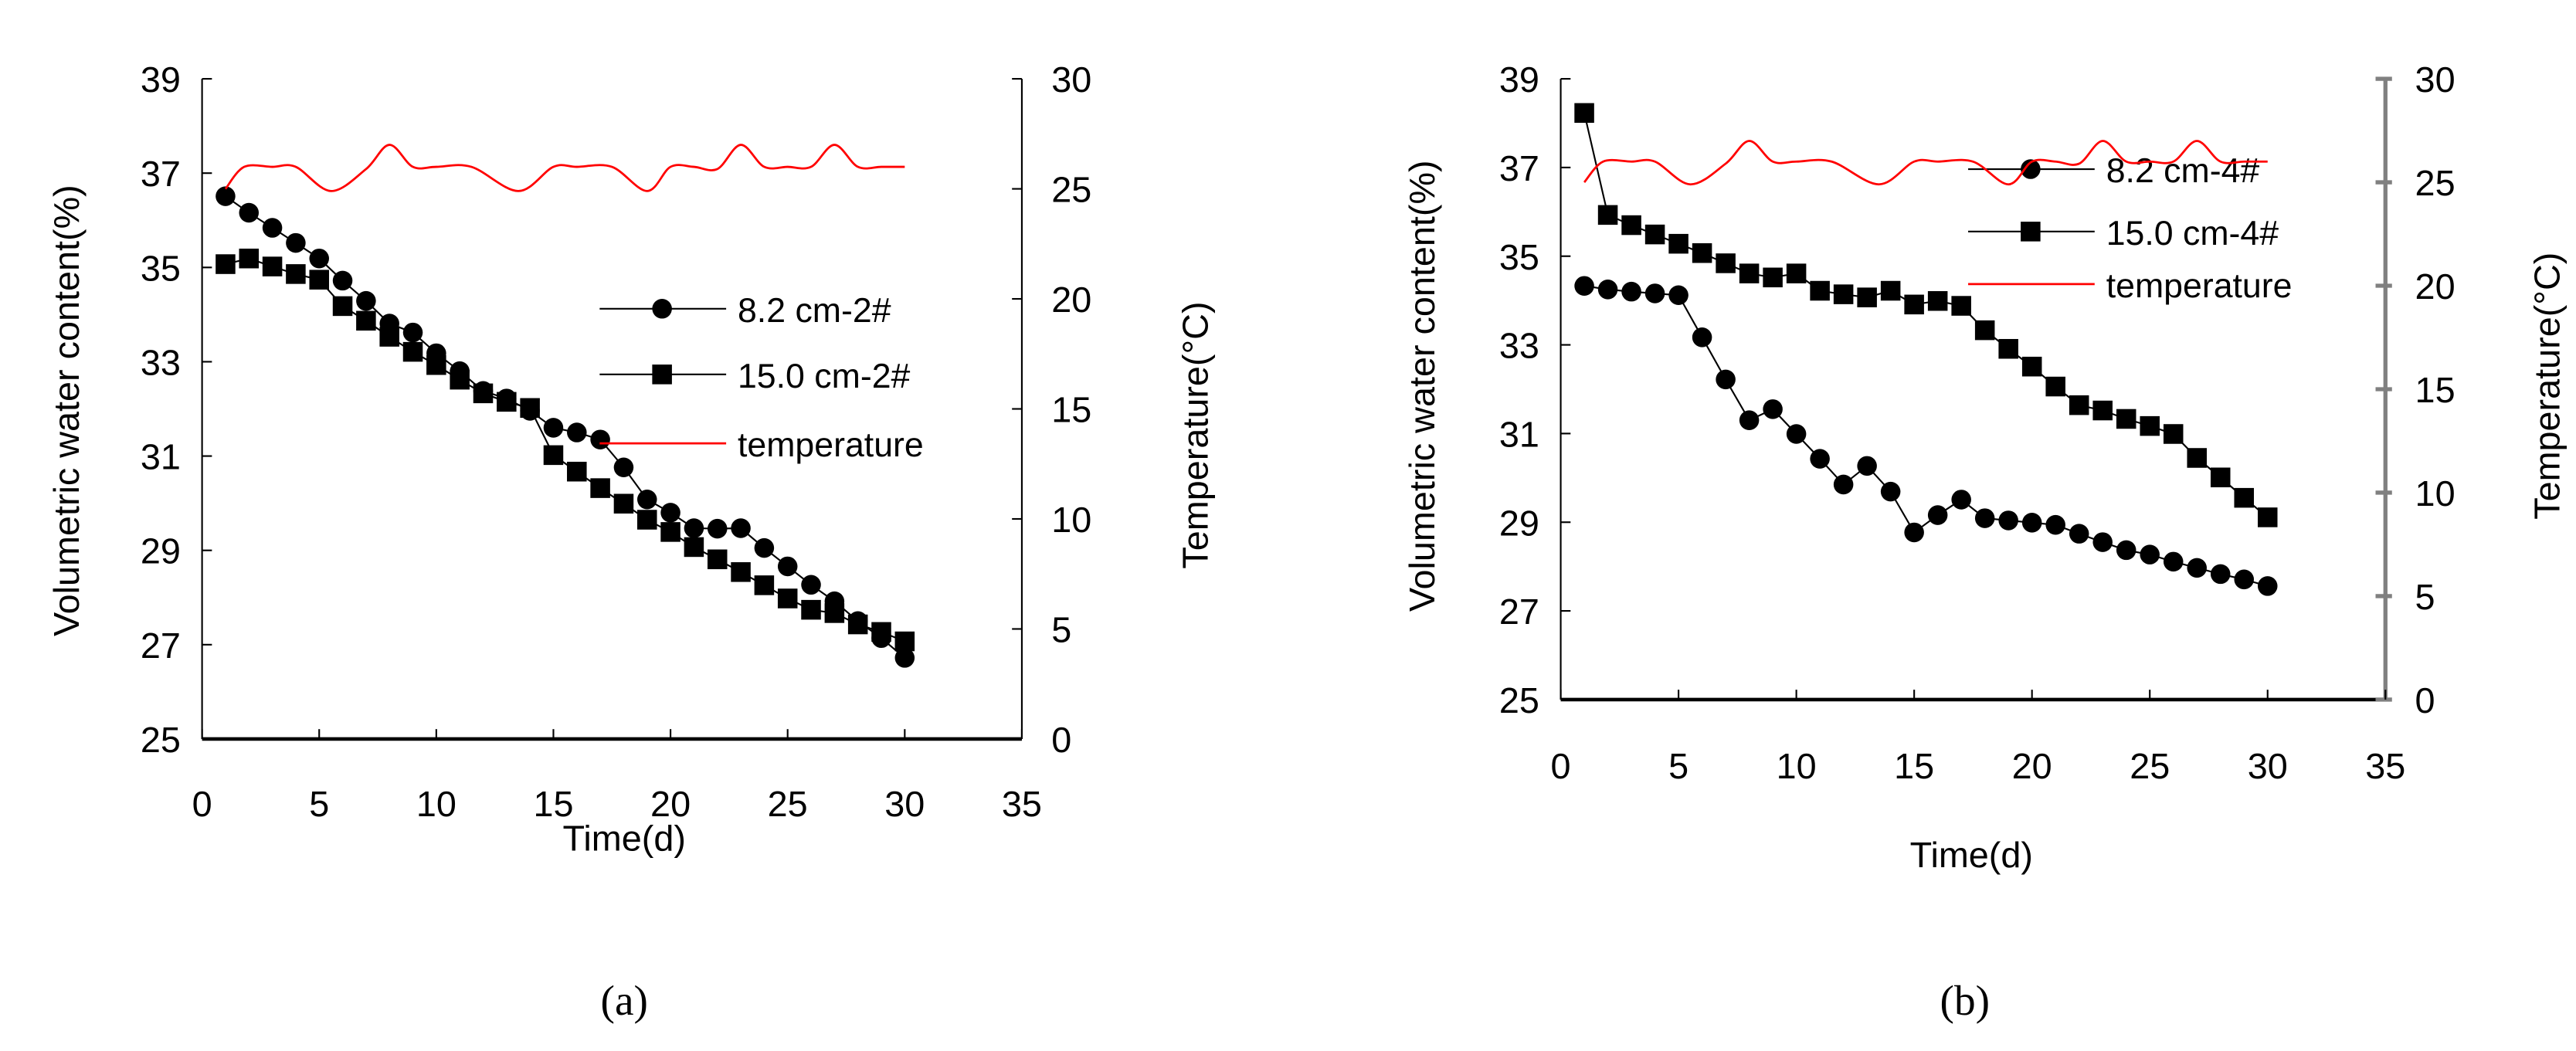  What do you see at coordinates (161, 79) in the screenshot?
I see `chart-a-ytick-label: 39` at bounding box center [161, 79].